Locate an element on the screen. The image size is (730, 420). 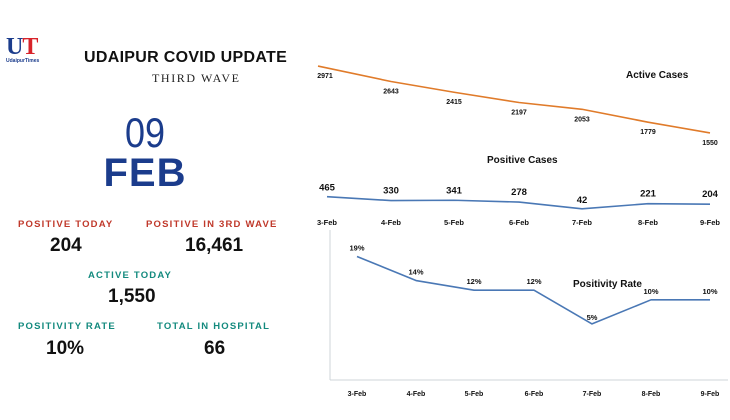
active-cases-data-label: 2971 is located at coordinates (325, 76).